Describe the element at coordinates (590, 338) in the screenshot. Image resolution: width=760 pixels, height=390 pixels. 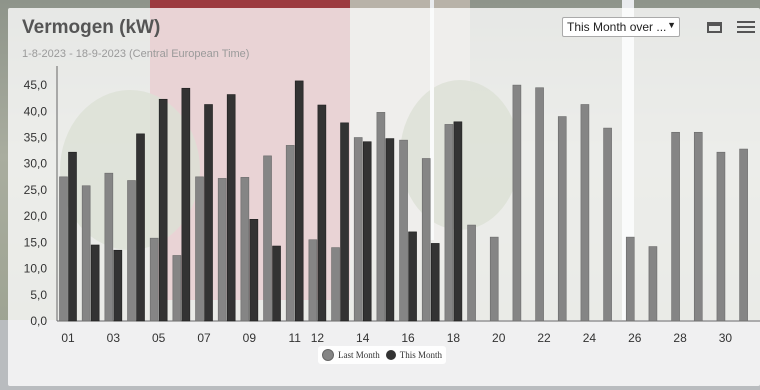
I see `x-tick-label: 24` at that location.